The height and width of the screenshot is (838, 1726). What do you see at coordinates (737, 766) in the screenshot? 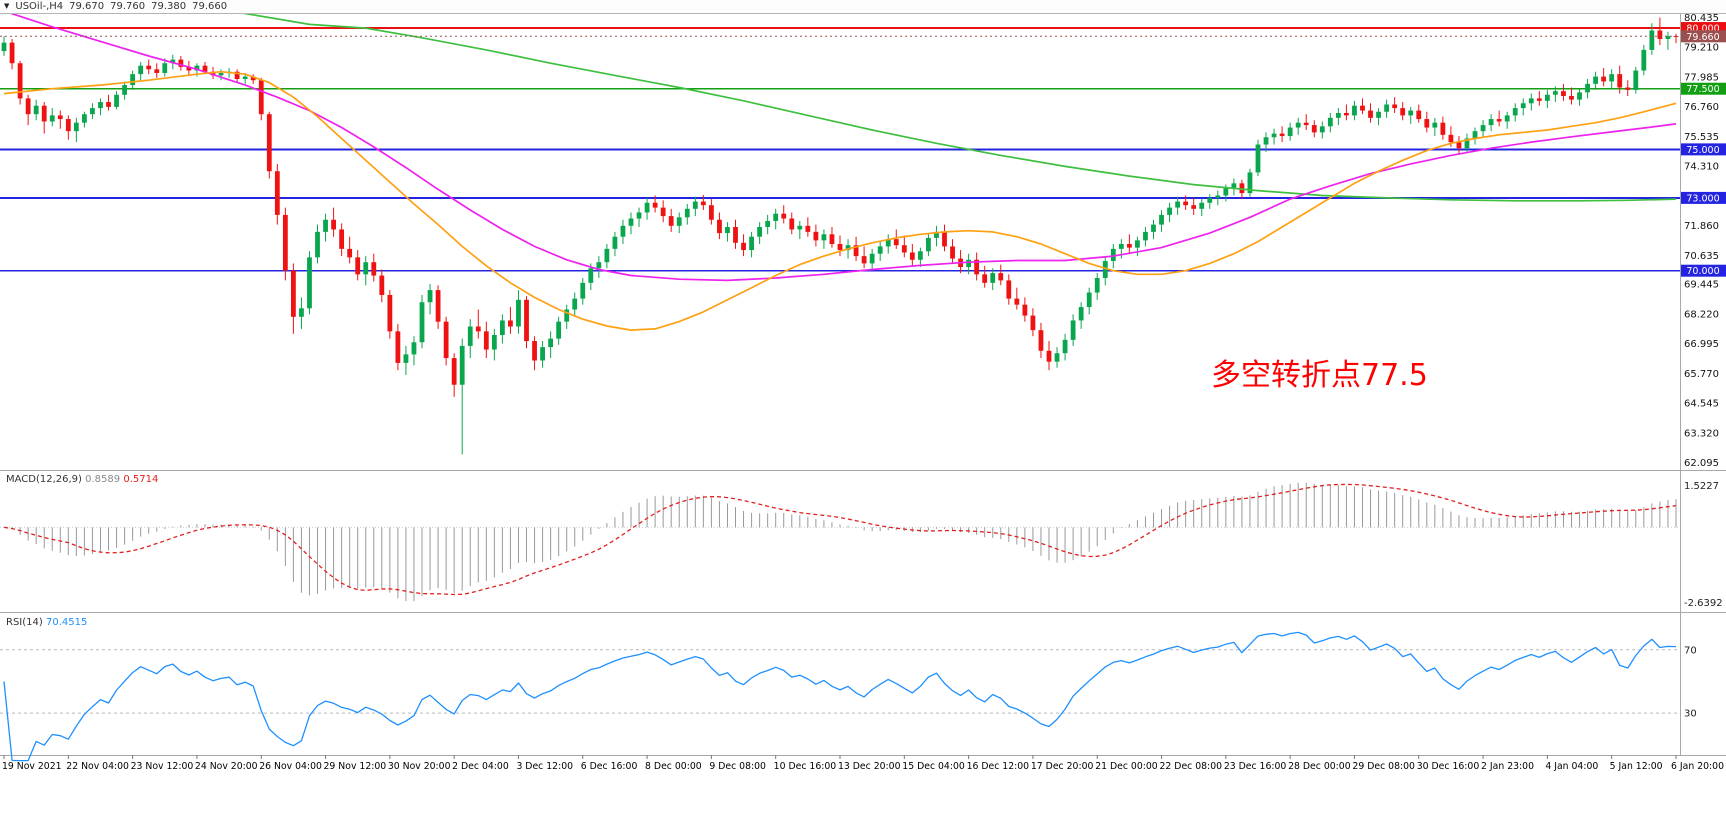
I see `time-tick-label: 9 Dec 08:00` at bounding box center [737, 766].